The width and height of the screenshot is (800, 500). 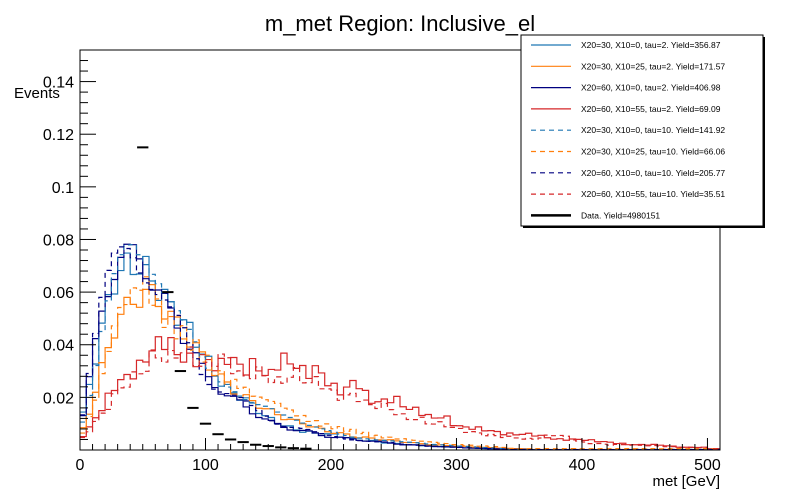 I want to click on y-tick-label: 0.14, so click(x=58, y=83).